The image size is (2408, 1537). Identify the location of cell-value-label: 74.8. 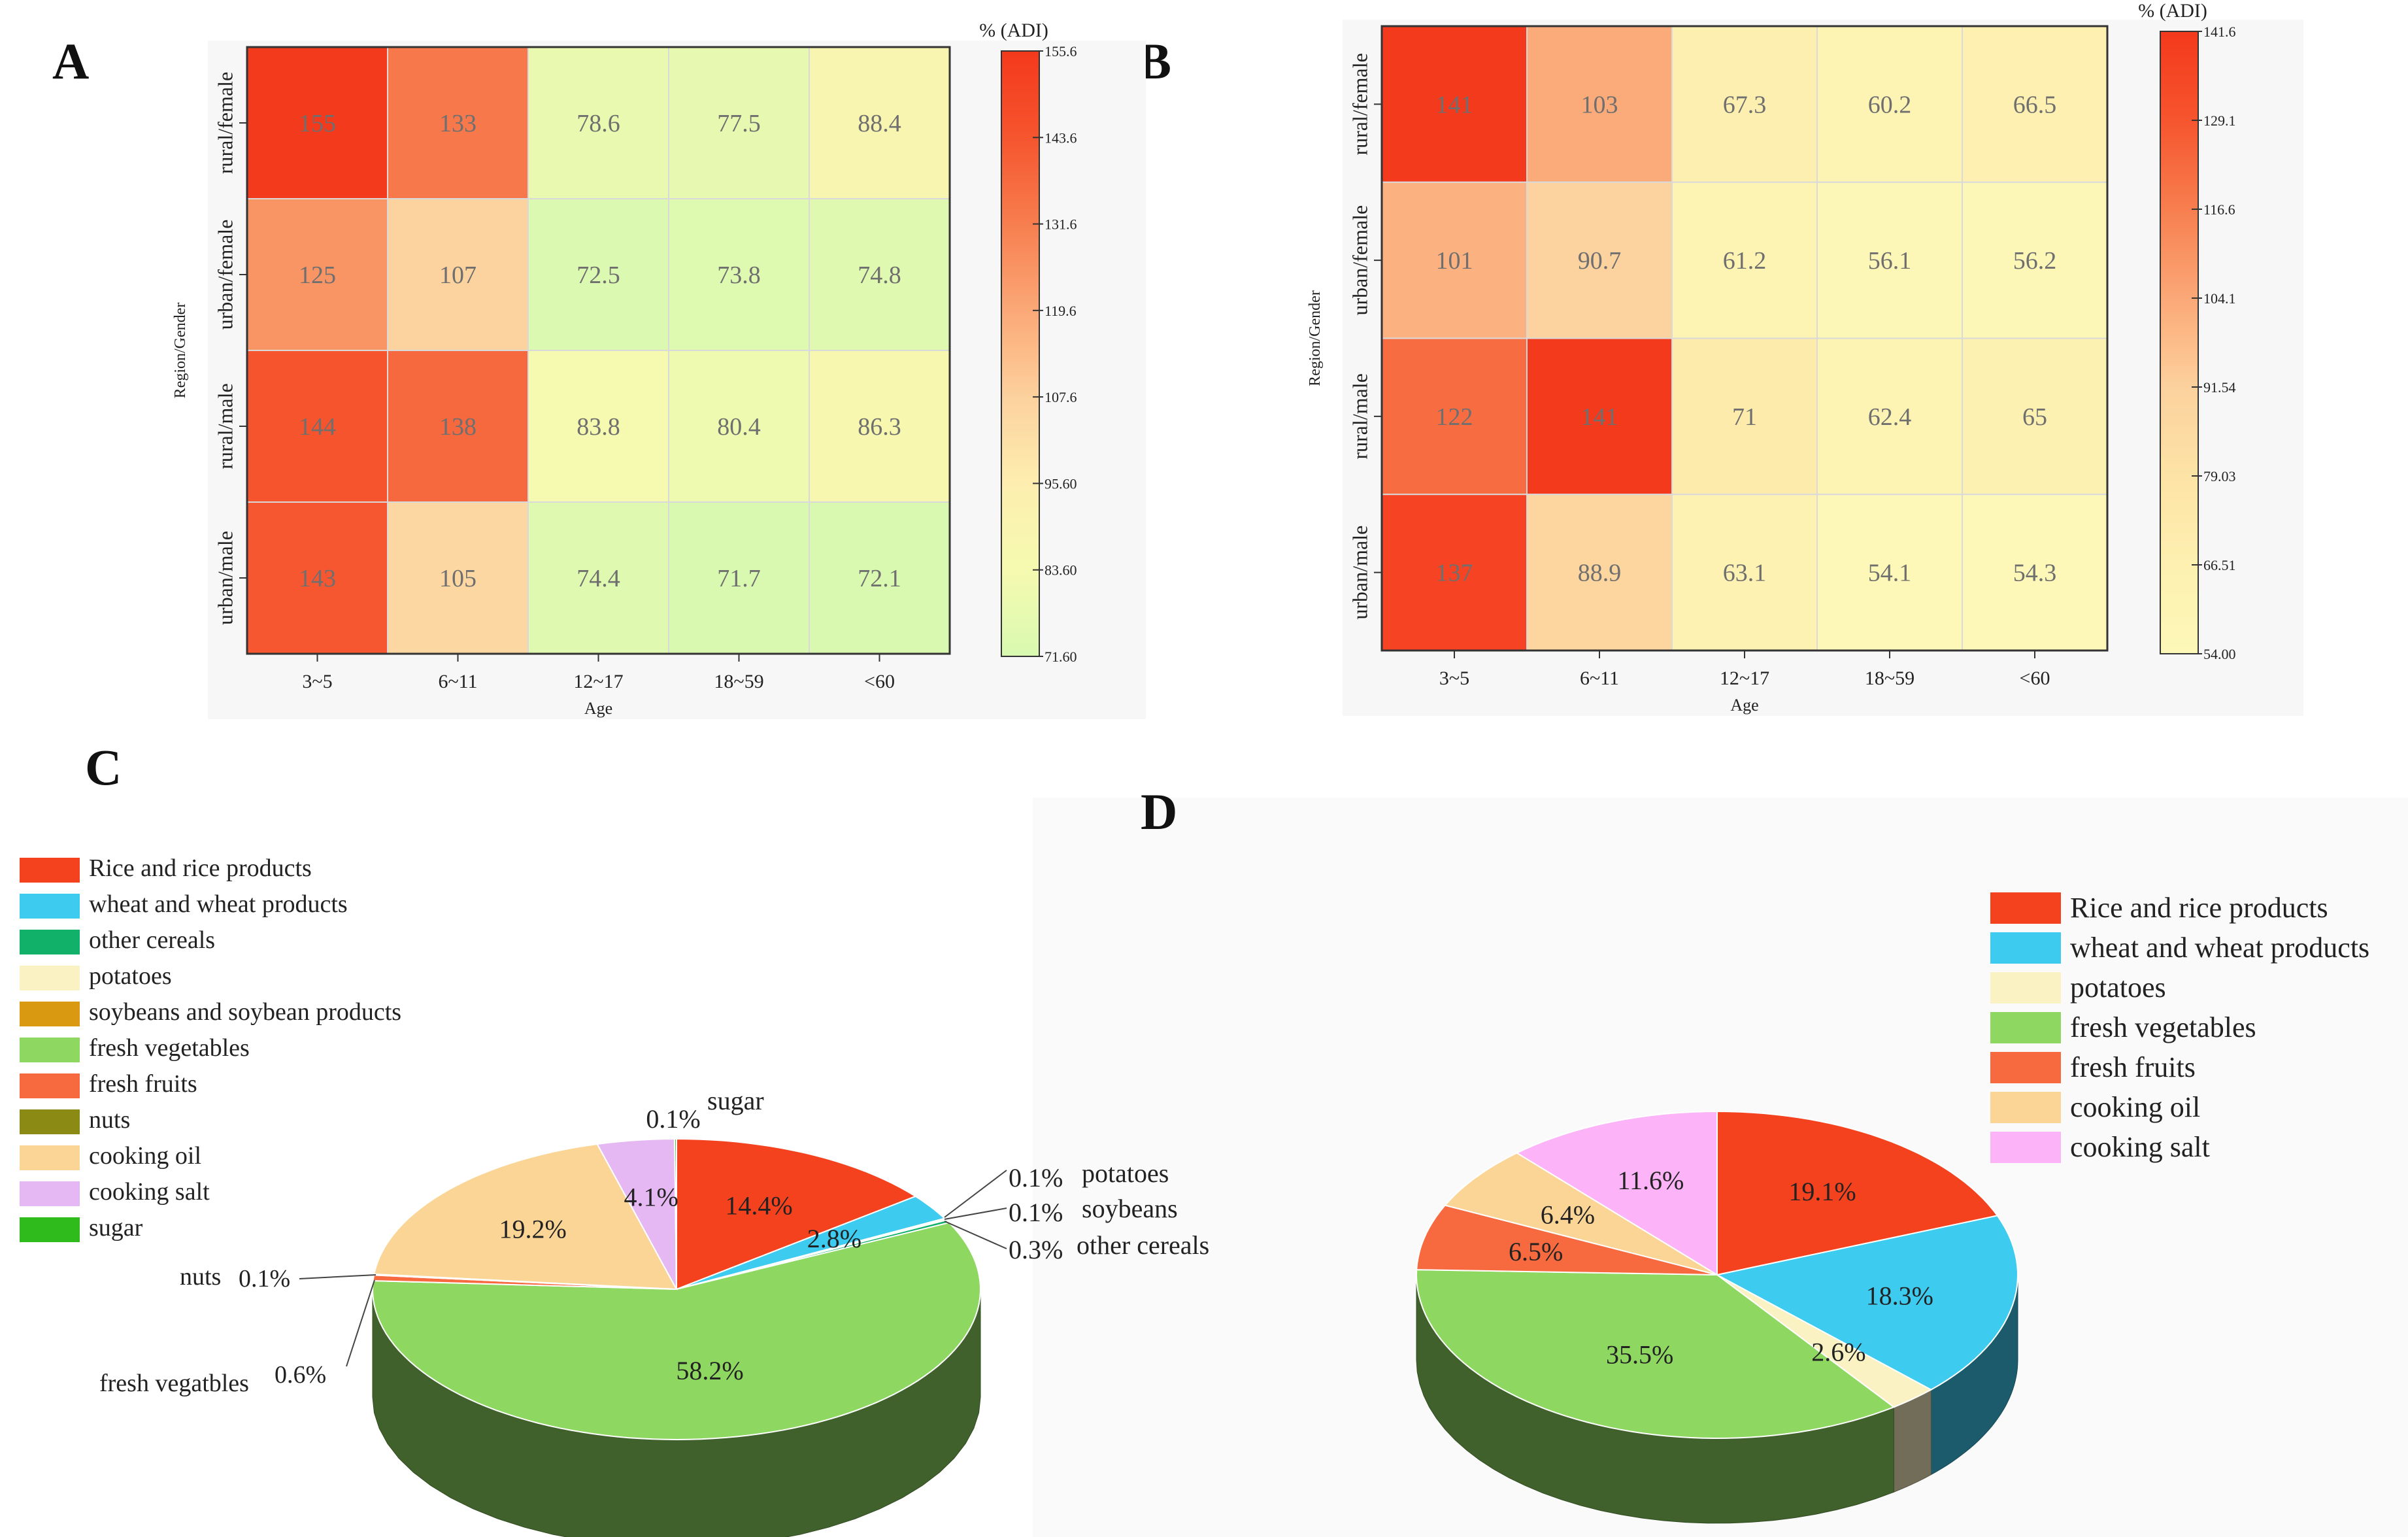
(879, 275).